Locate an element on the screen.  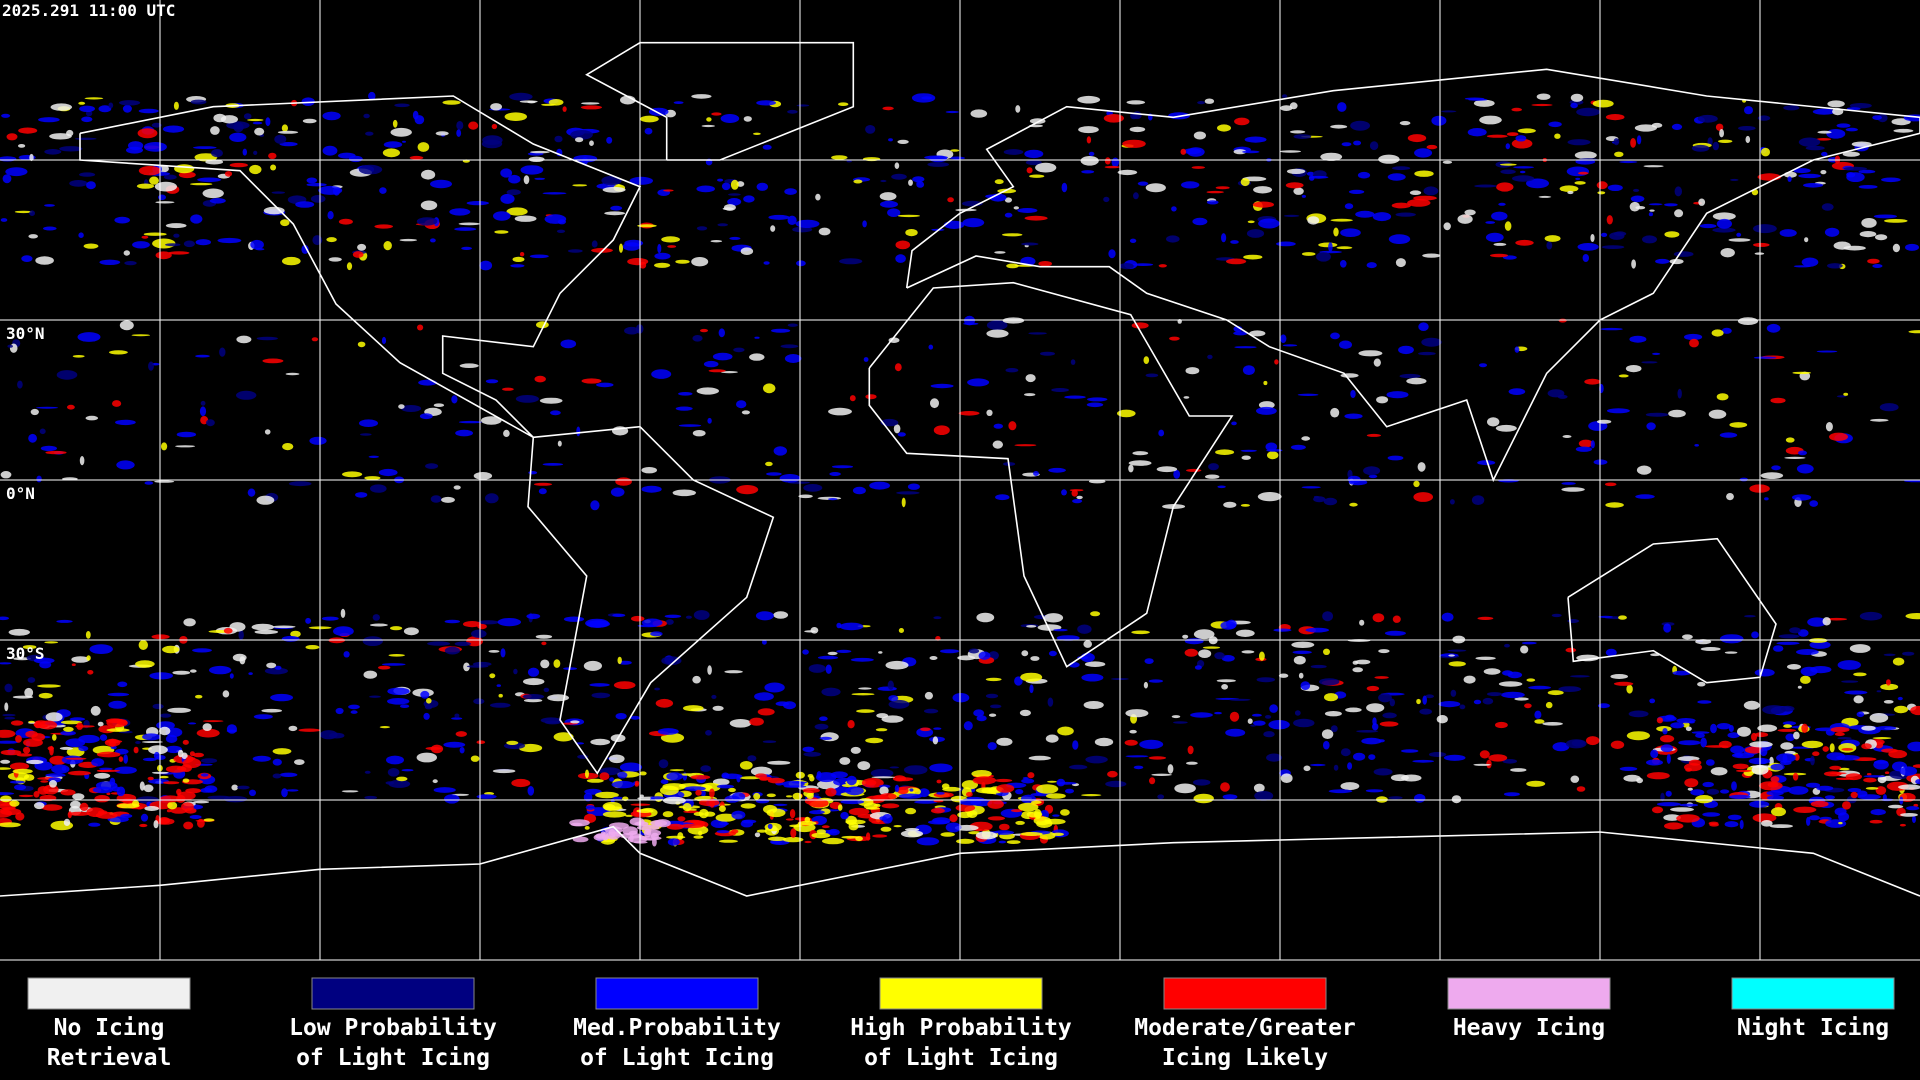
legend-label: of Light Icing is located at coordinates (677, 1058).